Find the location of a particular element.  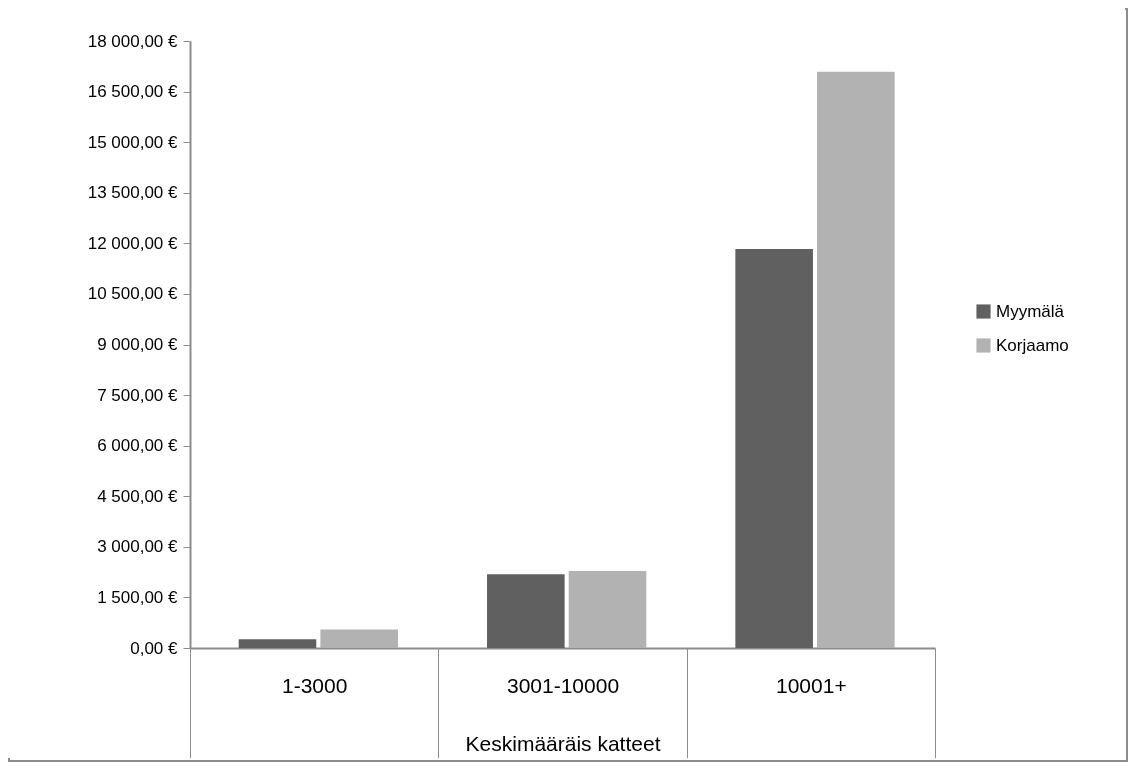

y-tick-label: 9 000,00 € is located at coordinates (138, 344).